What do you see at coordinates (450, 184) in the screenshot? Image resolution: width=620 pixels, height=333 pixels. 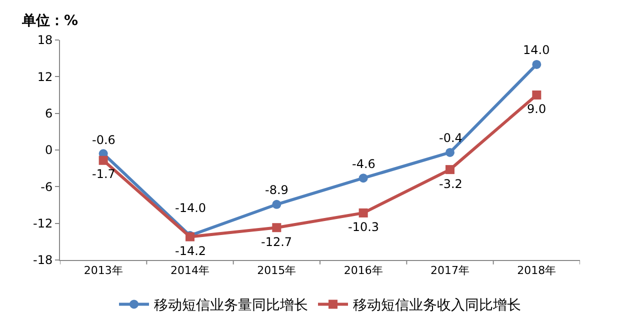 I see `data-label: -3.2` at bounding box center [450, 184].